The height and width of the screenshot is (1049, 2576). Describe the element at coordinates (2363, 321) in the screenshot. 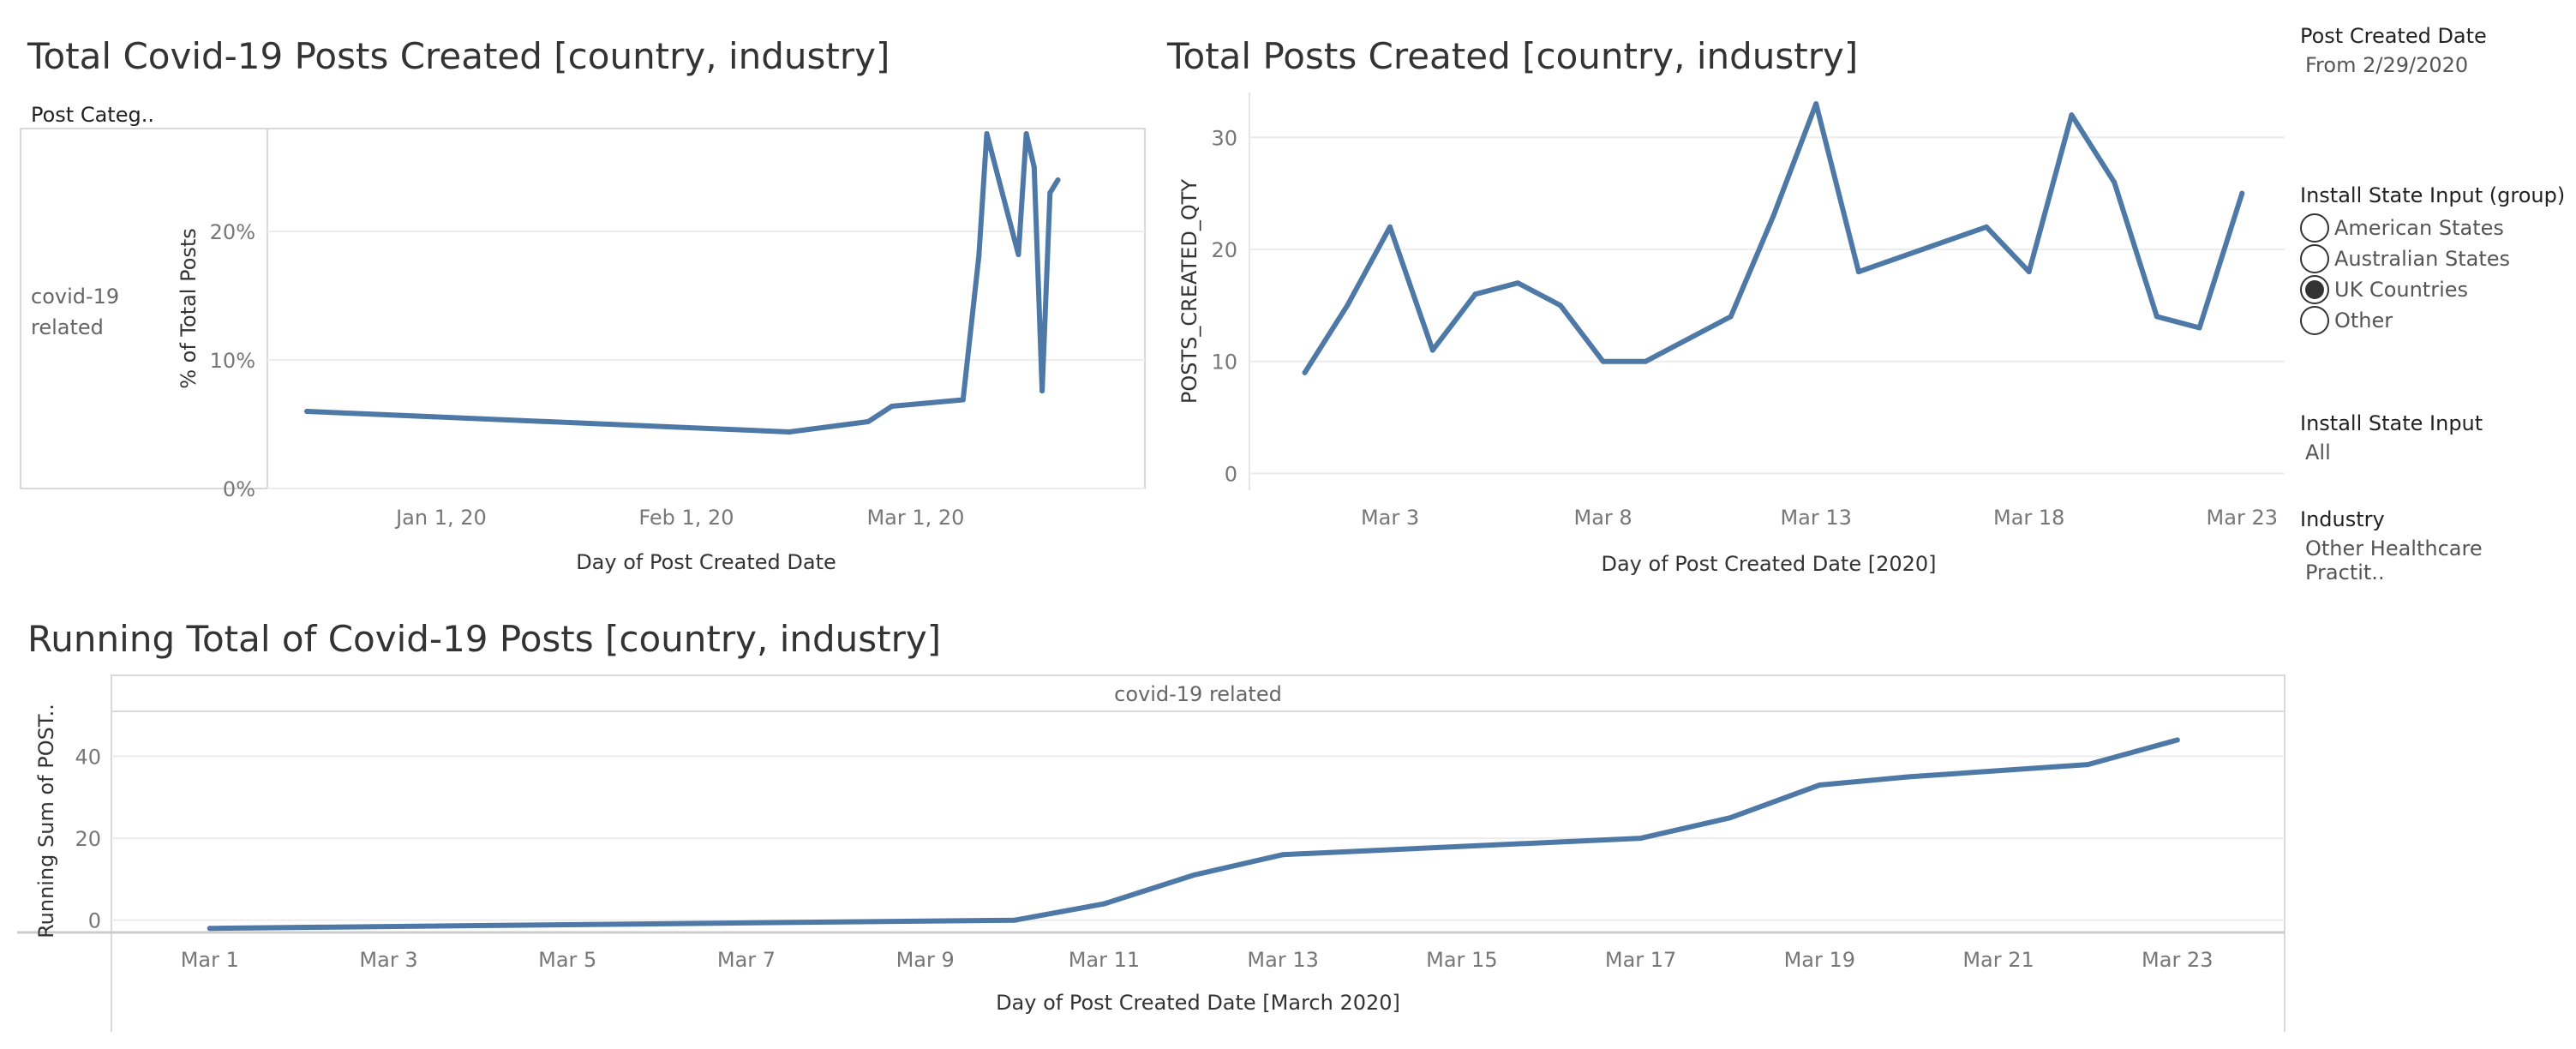

I see `radio-label: Other` at that location.